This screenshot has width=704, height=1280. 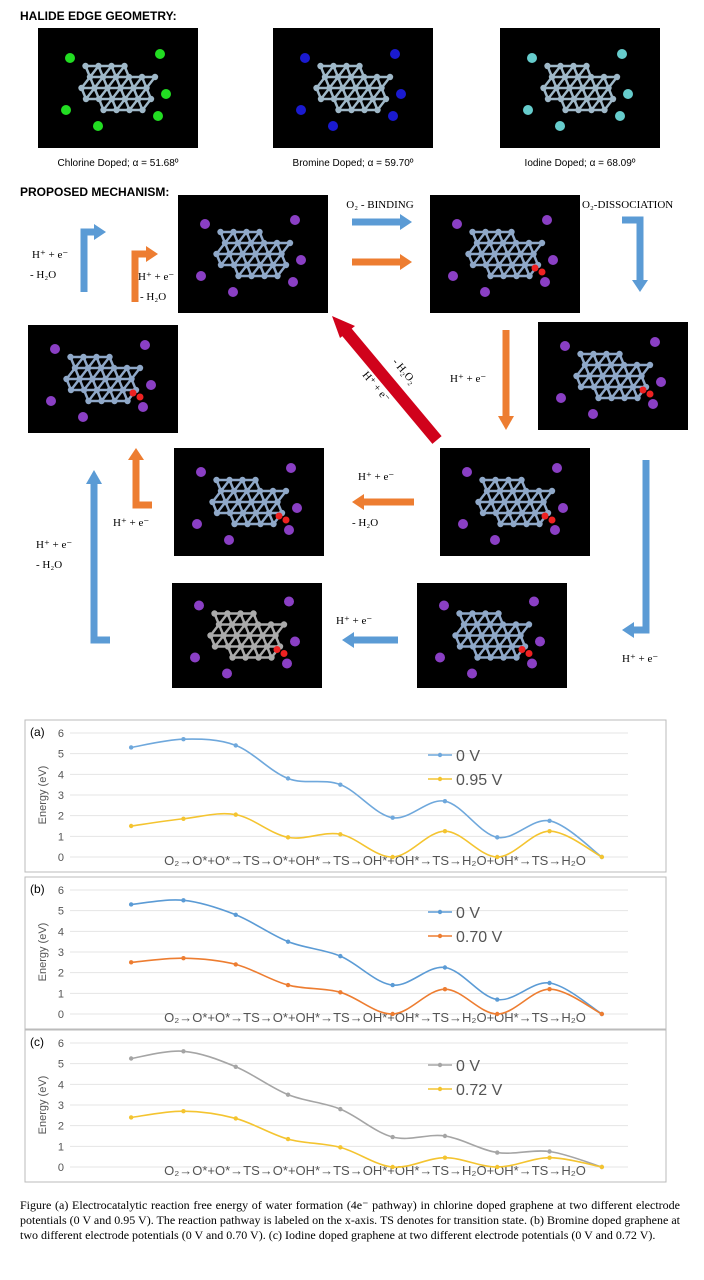 What do you see at coordinates (37, 732) in the screenshot?
I see `panel-label: (a)` at bounding box center [37, 732].